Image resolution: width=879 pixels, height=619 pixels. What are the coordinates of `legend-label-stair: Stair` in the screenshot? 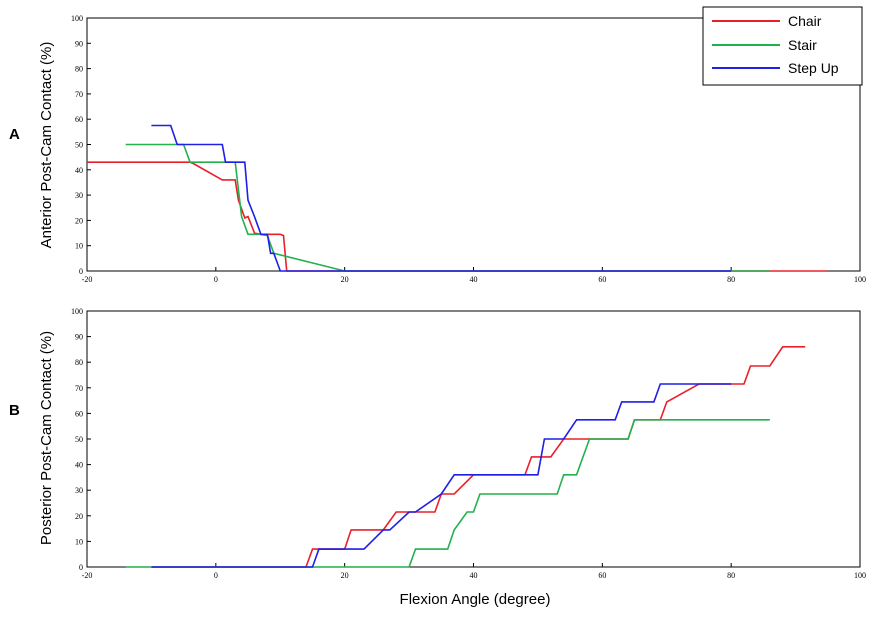 It's located at (802, 45).